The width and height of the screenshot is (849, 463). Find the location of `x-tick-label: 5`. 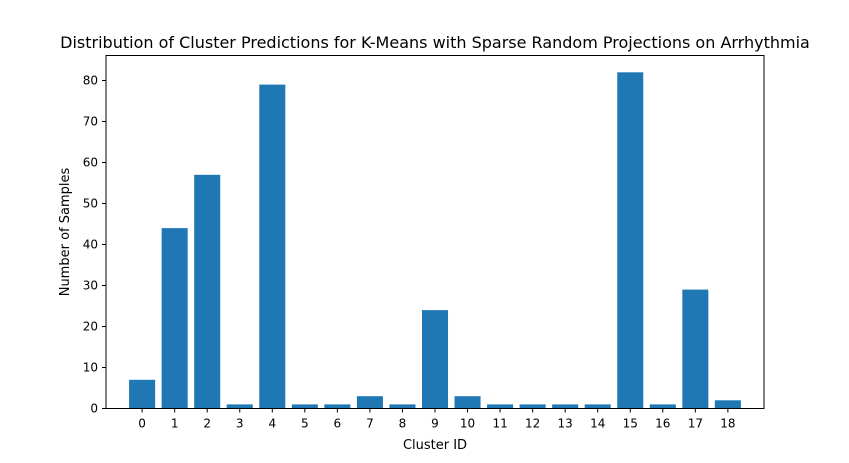

x-tick-label: 5 is located at coordinates (305, 424).